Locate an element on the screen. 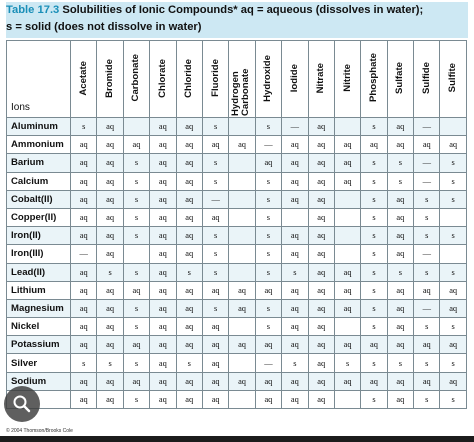 The width and height of the screenshot is (474, 442). table-title: Solubilities of Ionic Compounds* is located at coordinates (150, 10).